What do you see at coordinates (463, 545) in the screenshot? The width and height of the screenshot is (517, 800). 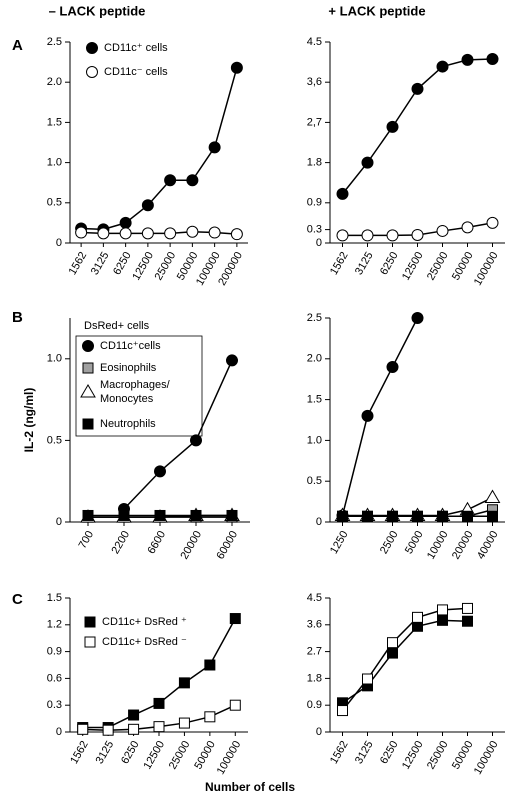 I see `x-tick-label: 20000` at bounding box center [463, 545].